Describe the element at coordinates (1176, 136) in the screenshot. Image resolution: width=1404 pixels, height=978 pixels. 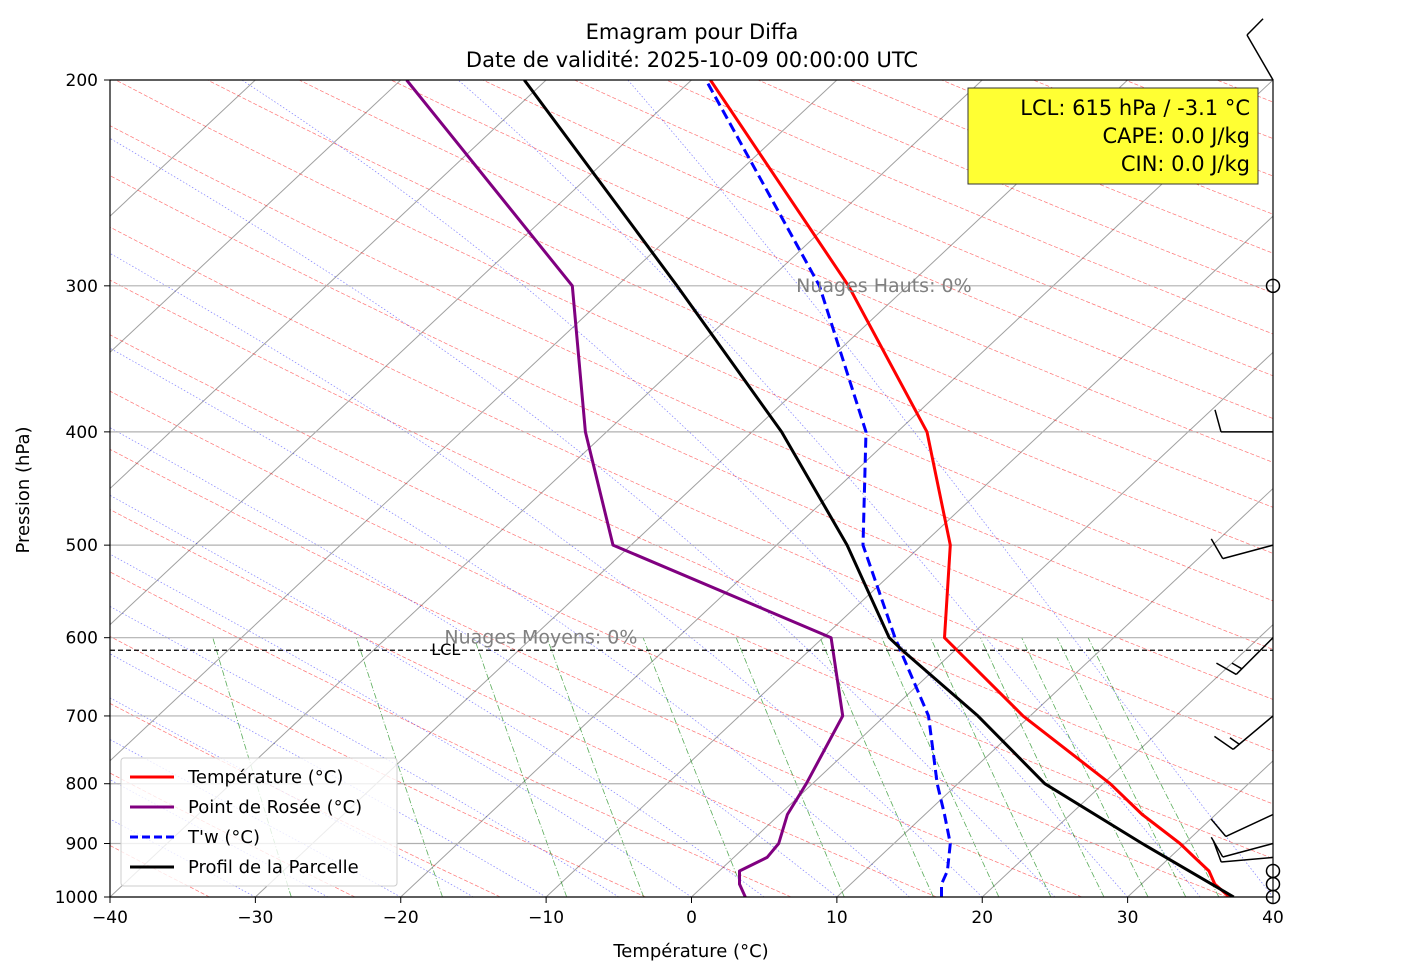
I see `info-cape: CAPE: 0.0 J/kg` at that location.